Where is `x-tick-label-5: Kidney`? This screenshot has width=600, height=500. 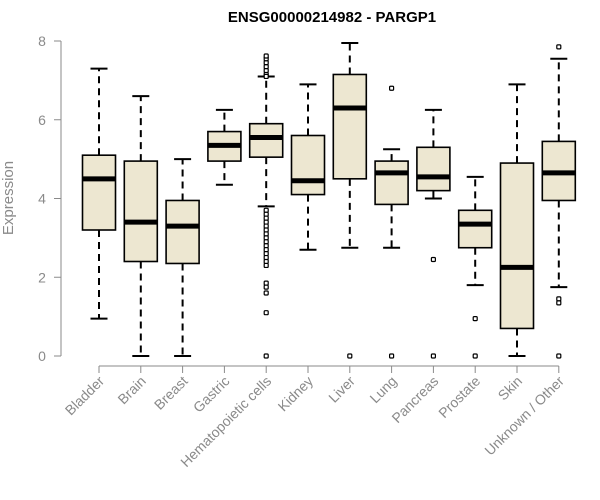 x-tick-label-5: Kidney is located at coordinates (296, 394).